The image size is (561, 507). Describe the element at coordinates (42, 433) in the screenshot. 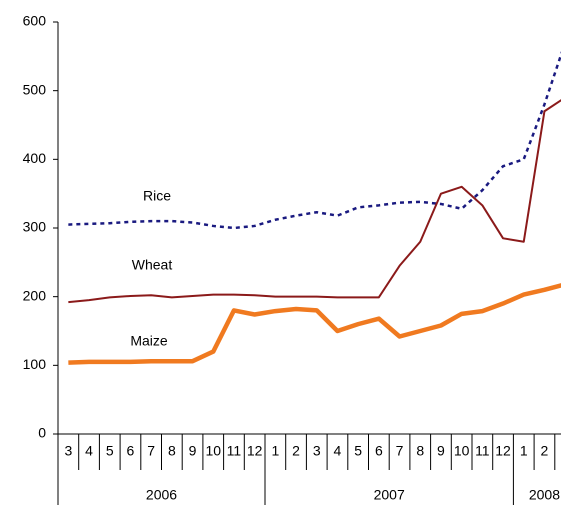

I see `y-tick-label: 0` at that location.